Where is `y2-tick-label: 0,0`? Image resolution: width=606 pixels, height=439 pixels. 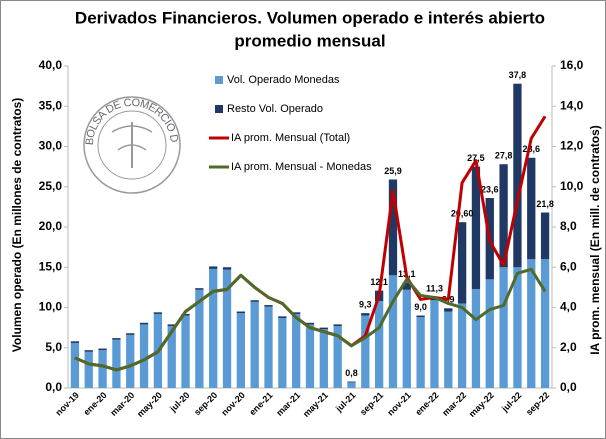
y2-tick-label: 0,0 is located at coordinates (568, 387).